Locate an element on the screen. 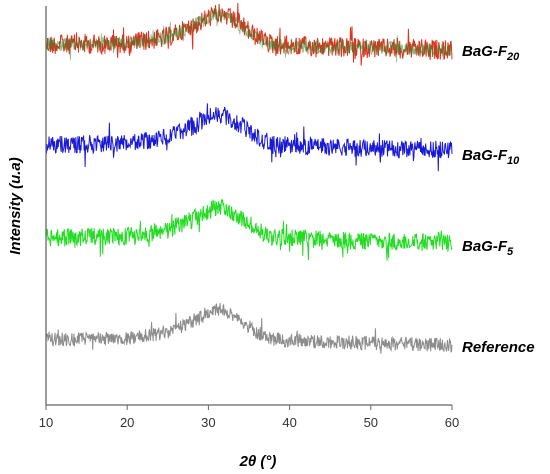 The image size is (550, 474). series-label-3: Reference is located at coordinates (498, 347).